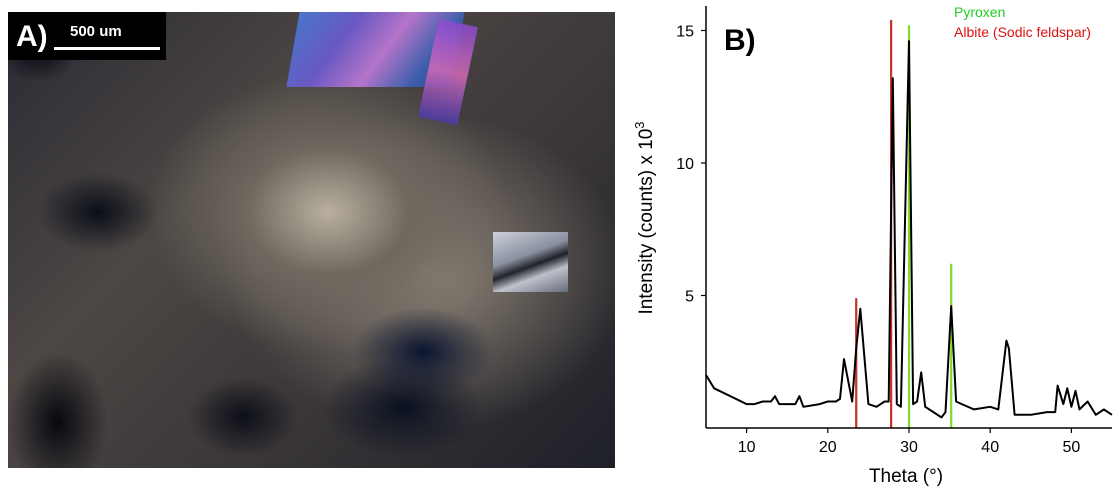  I want to click on x-tick-label: 40, so click(990, 447).